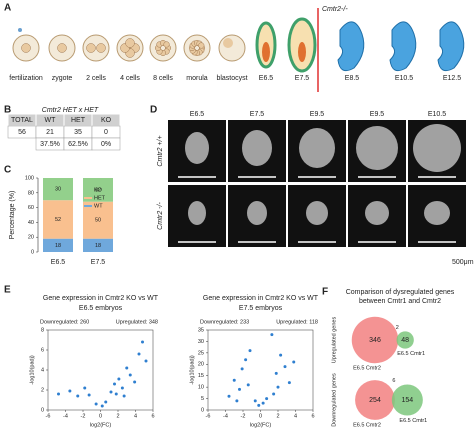  What do you see at coordinates (243, 416) in the screenshot?
I see `x-tick-label: -2` at bounding box center [243, 416].